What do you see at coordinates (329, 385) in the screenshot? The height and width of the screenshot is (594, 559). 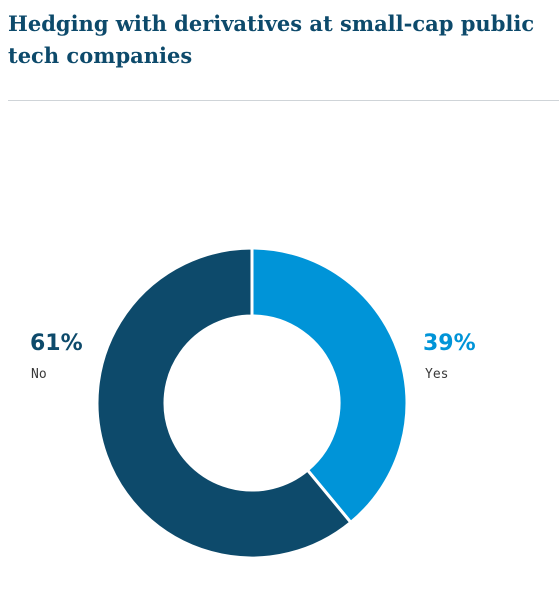 I see `donut-slice-yes` at bounding box center [329, 385].